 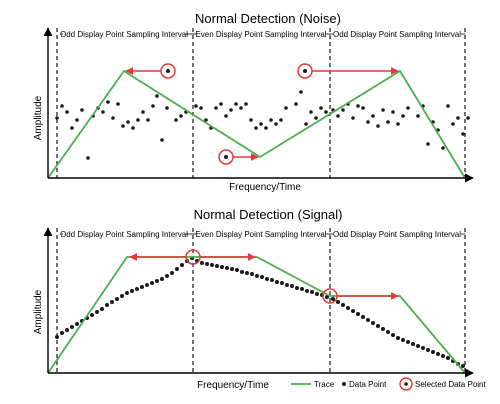 What do you see at coordinates (265, 187) in the screenshot?
I see `noise-x-label: Frequency/Time` at bounding box center [265, 187].